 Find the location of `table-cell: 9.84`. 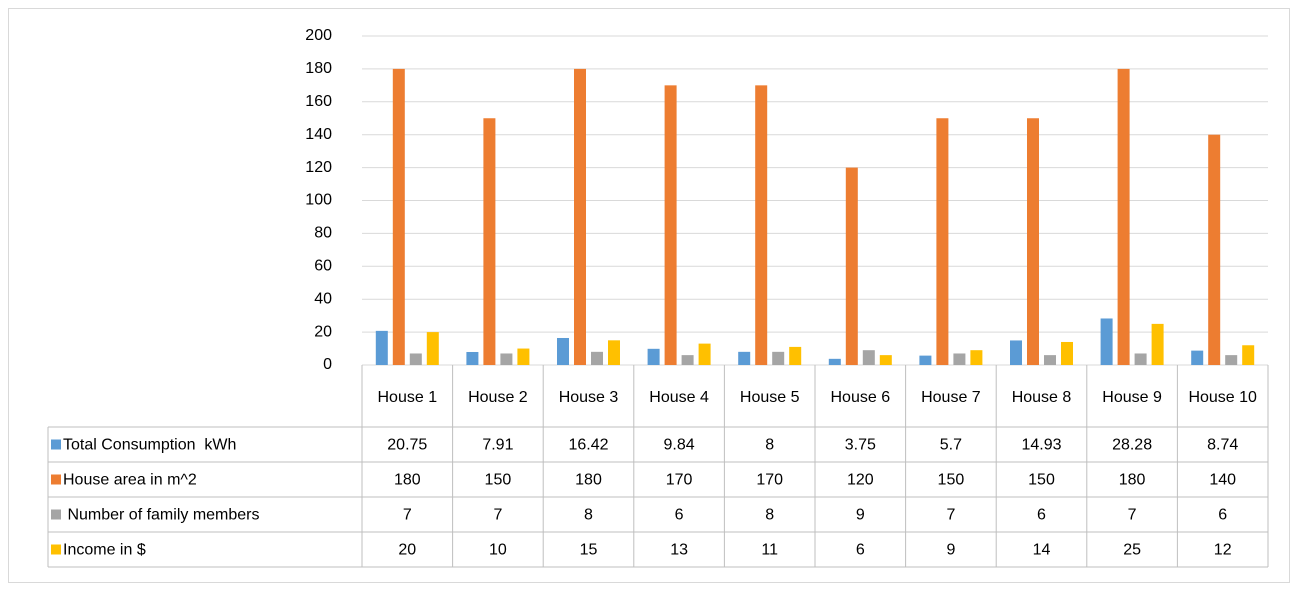

table-cell: 9.84 is located at coordinates (679, 445).